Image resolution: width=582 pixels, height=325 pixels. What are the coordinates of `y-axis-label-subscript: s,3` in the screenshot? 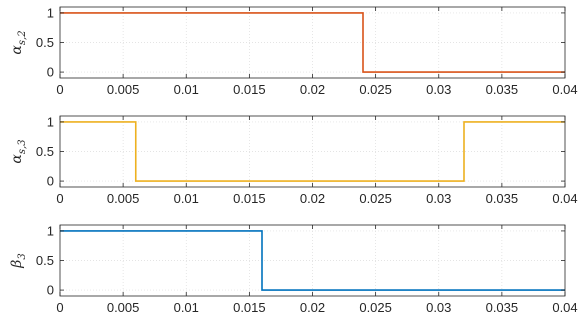 It's located at (22, 146).